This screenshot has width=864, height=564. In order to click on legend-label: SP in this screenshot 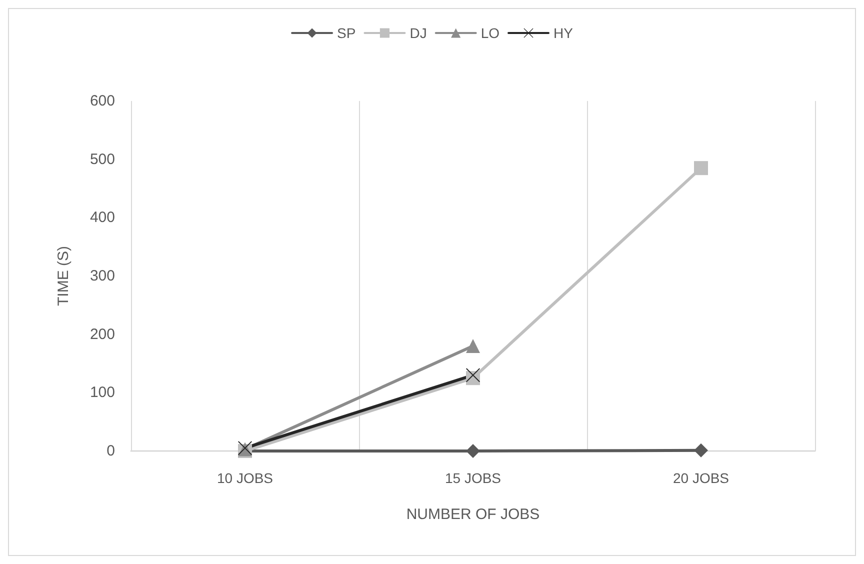, I will do `click(346, 33)`.